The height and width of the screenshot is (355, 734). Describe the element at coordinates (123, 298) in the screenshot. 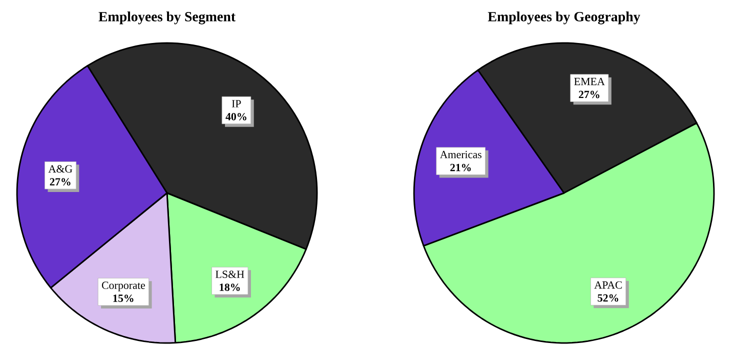

I see `data-label: 15%` at that location.